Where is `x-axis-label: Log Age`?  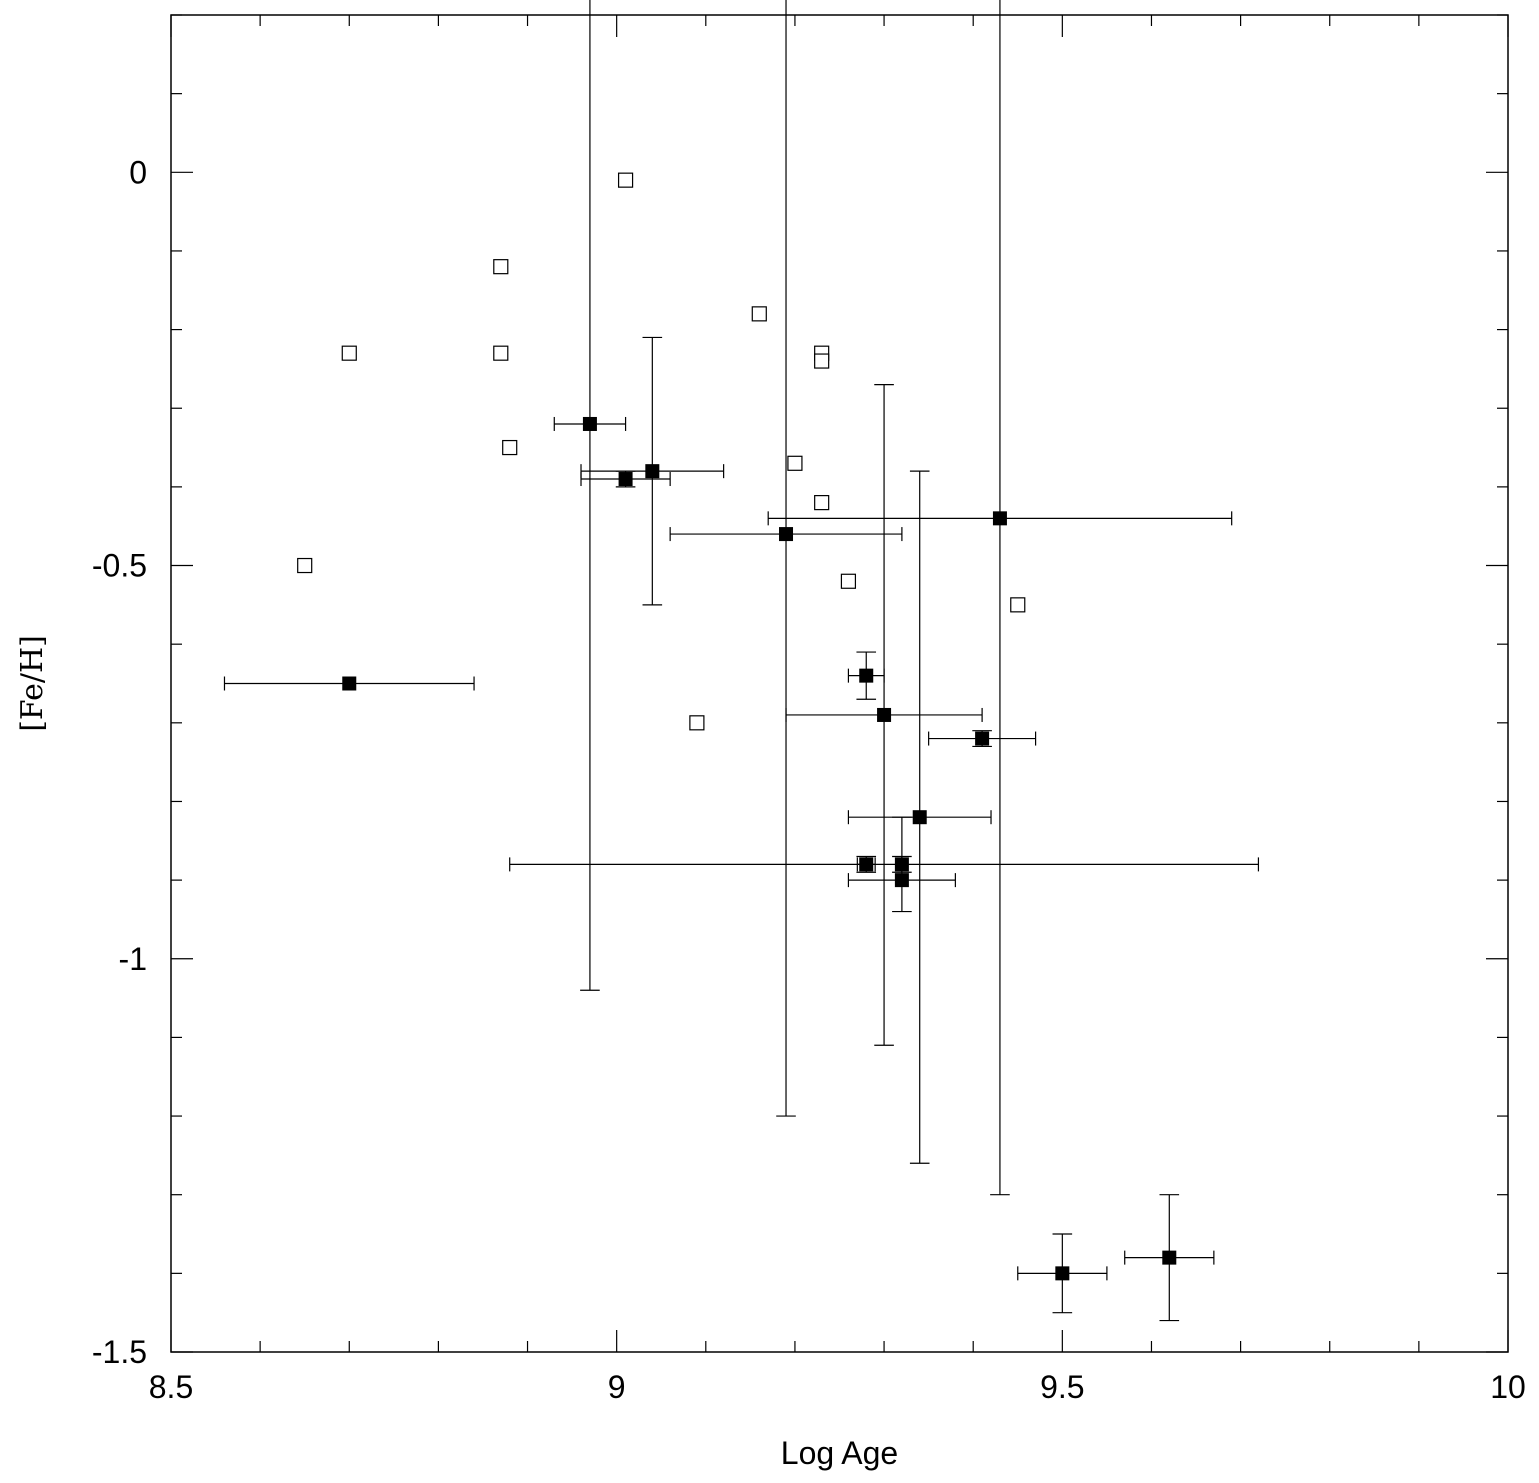
x-axis-label: Log Age is located at coordinates (839, 1453).